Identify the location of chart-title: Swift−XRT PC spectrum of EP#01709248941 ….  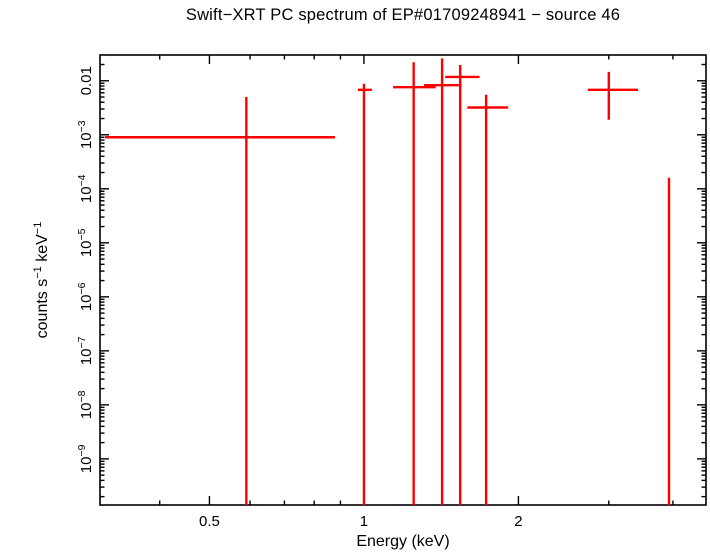
(403, 15).